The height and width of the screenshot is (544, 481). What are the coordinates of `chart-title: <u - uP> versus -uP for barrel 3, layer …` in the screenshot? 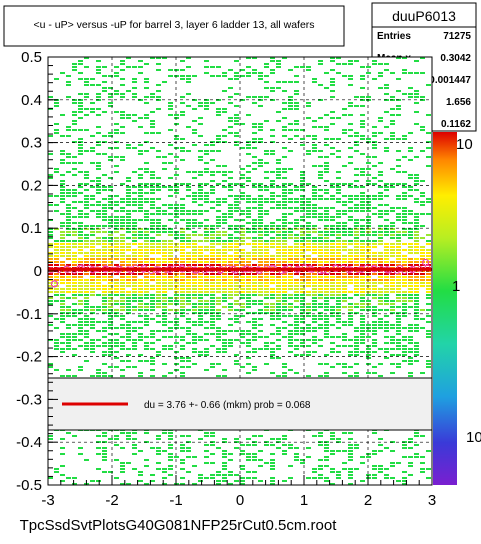 It's located at (173, 25).